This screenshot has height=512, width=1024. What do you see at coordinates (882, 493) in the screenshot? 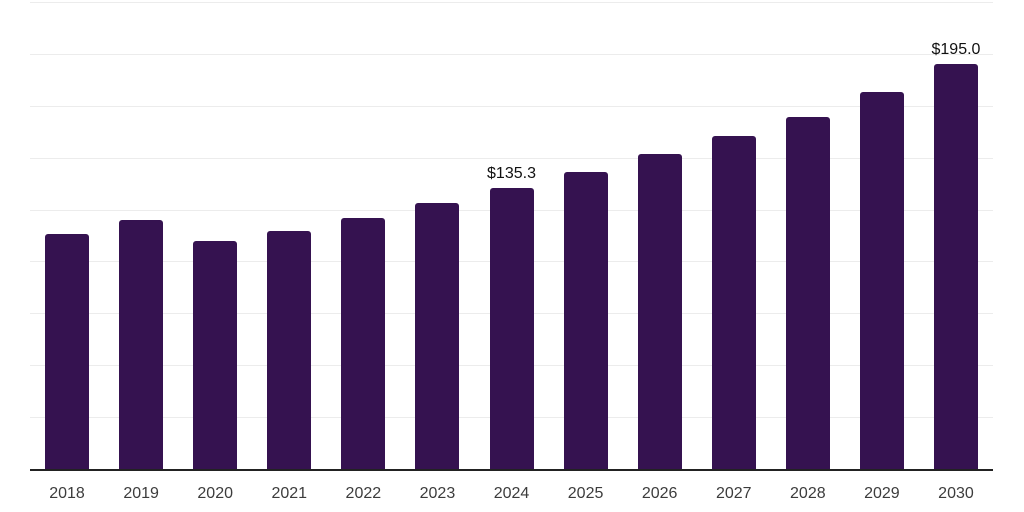
I see `x-tick-2029: 2029` at bounding box center [882, 493].